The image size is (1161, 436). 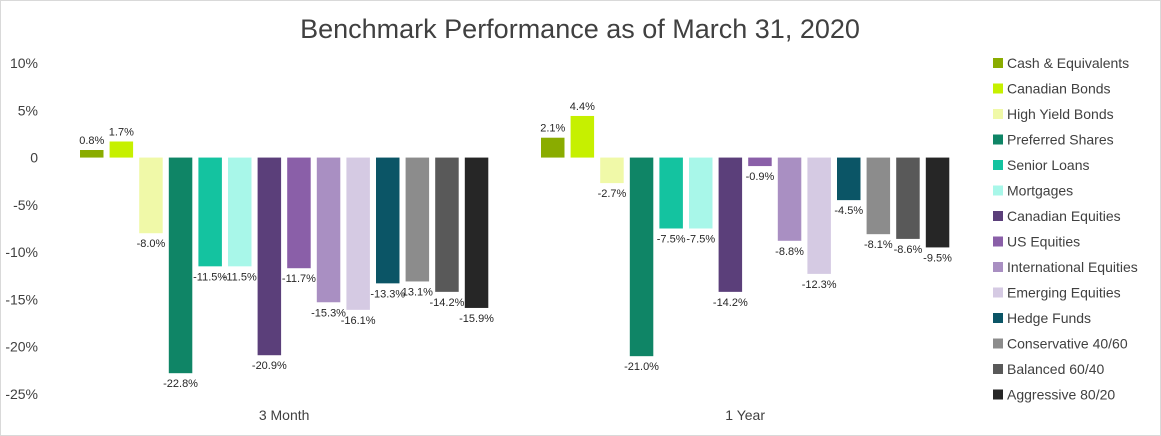 I want to click on bar-emerging-equities-3-month, so click(x=358, y=233).